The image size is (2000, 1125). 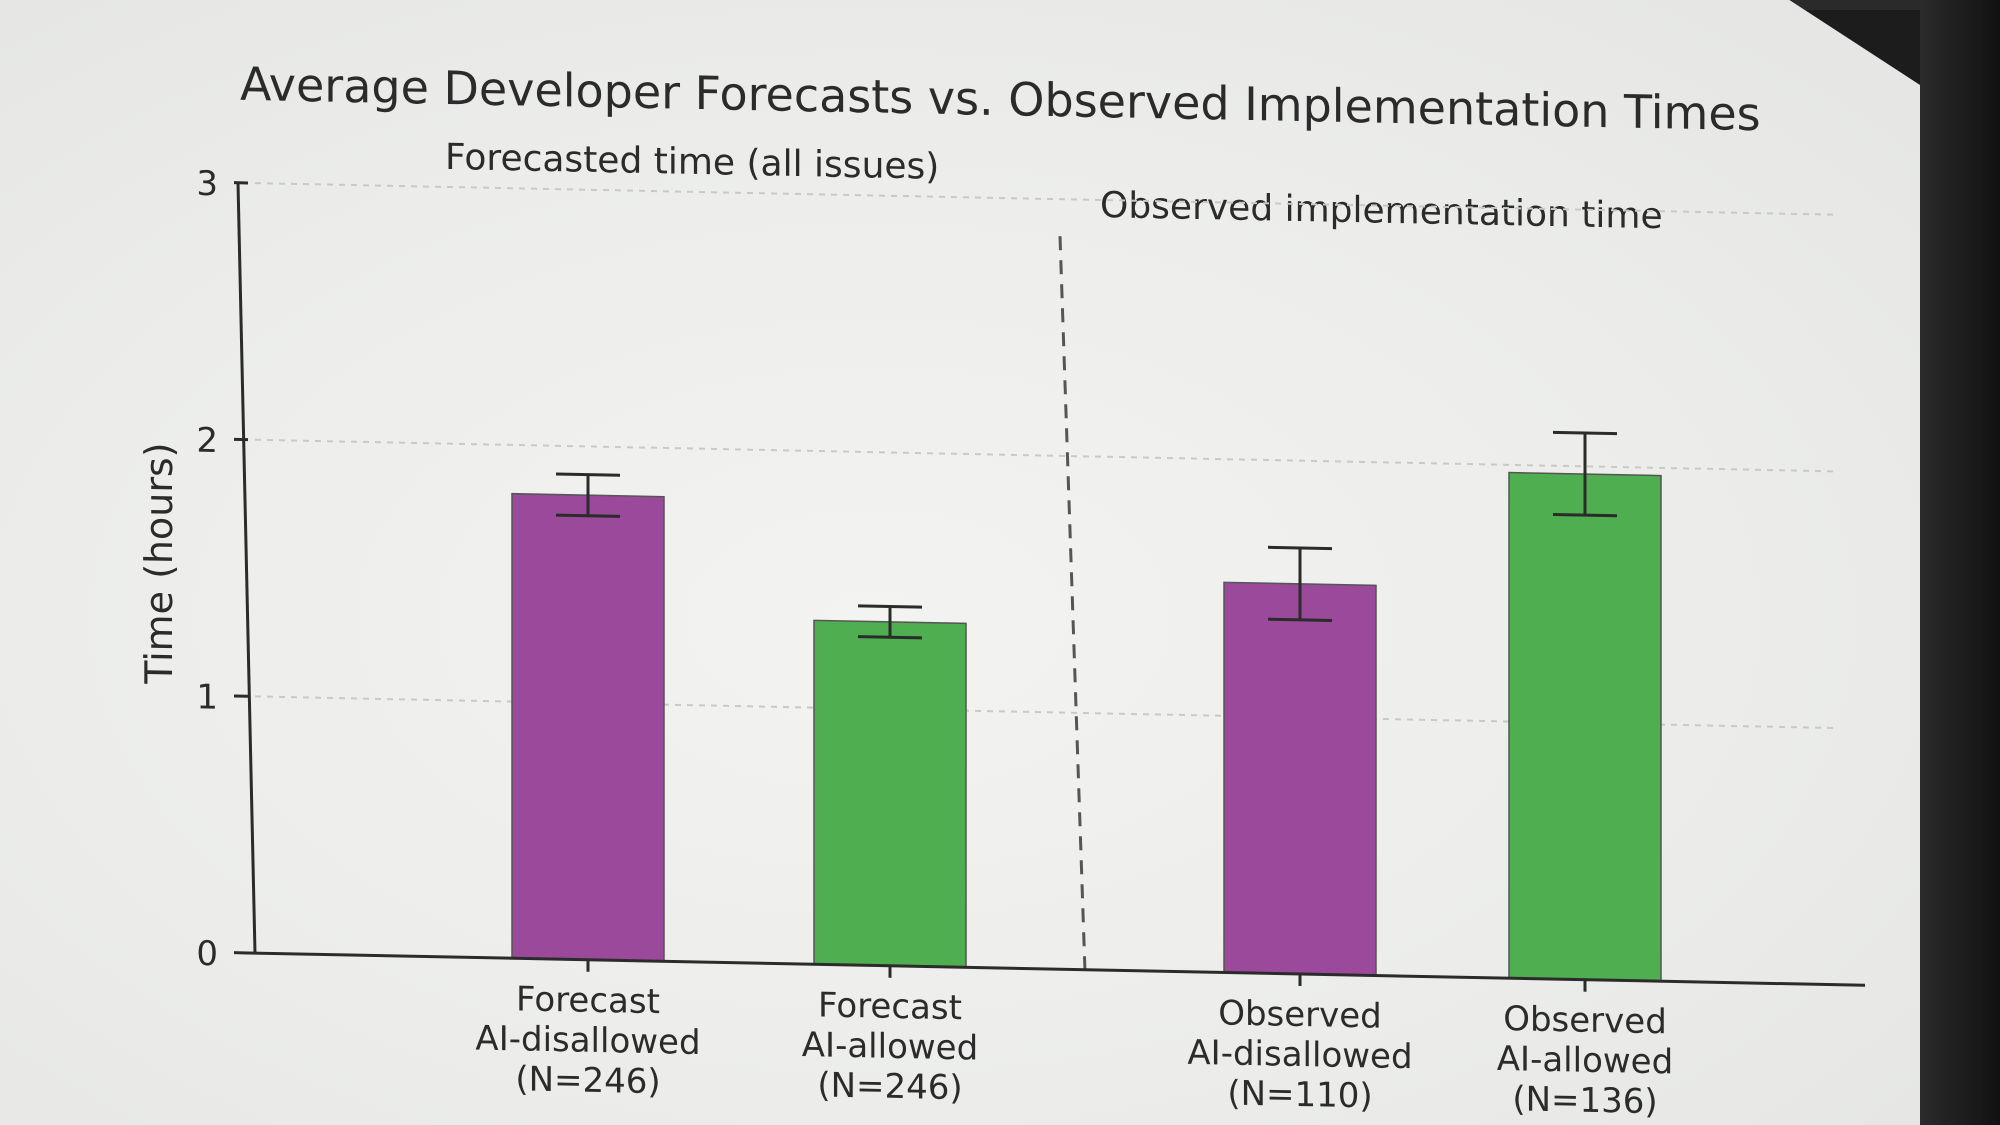 I want to click on y-tick-label-0: 0, so click(x=207, y=954).